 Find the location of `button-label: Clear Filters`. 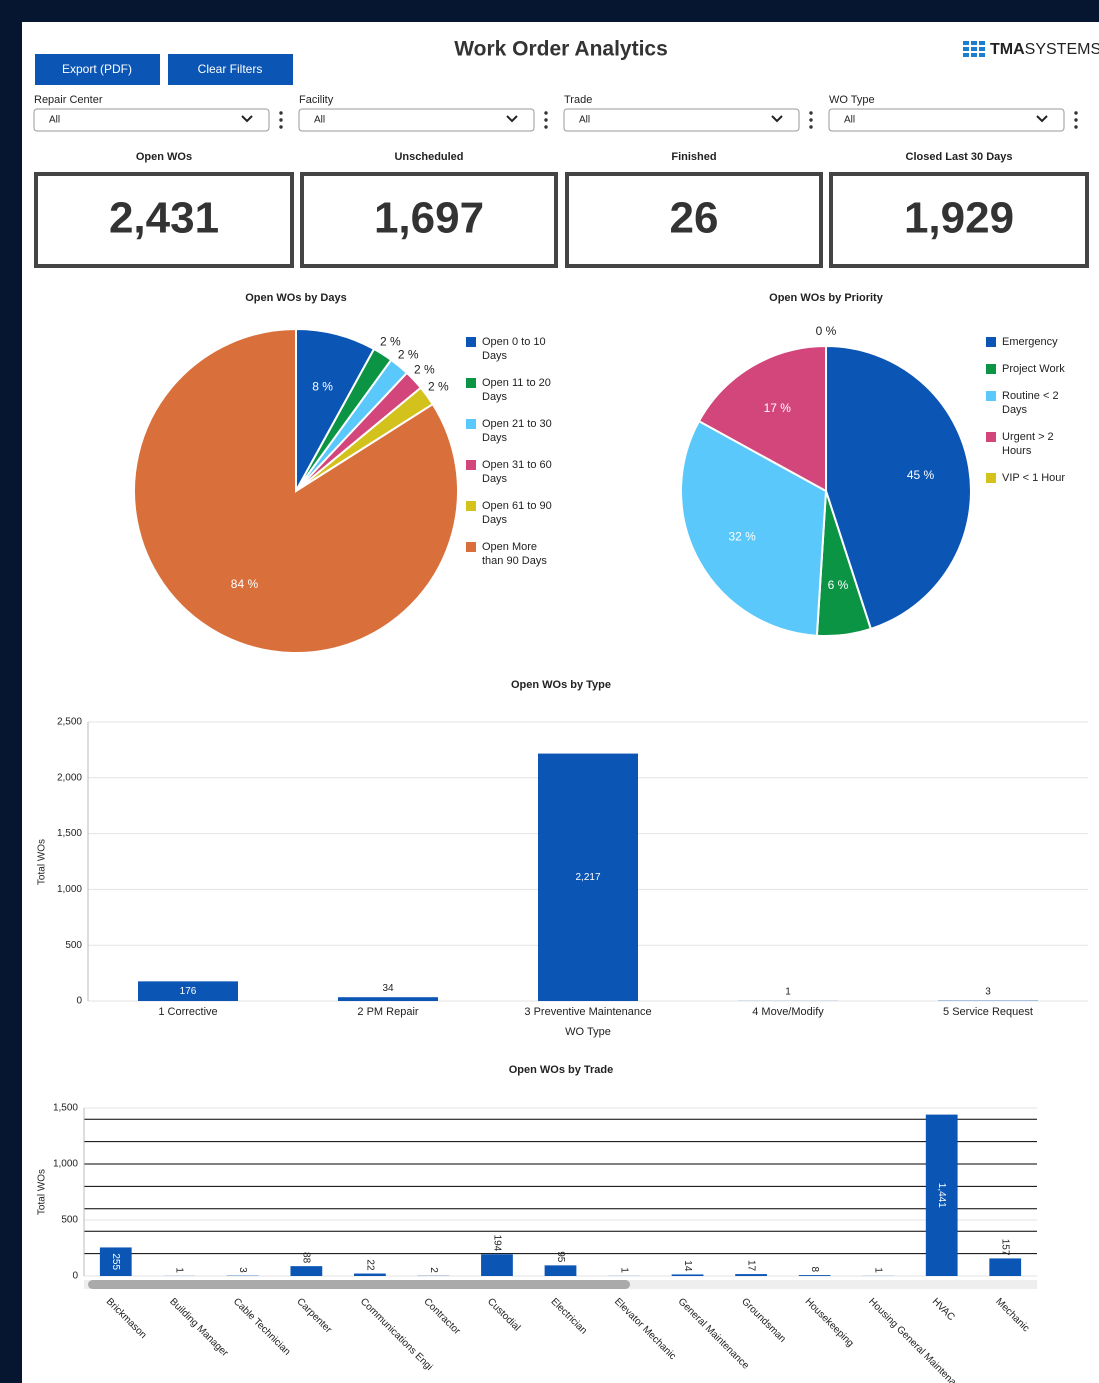

button-label: Clear Filters is located at coordinates (230, 69).